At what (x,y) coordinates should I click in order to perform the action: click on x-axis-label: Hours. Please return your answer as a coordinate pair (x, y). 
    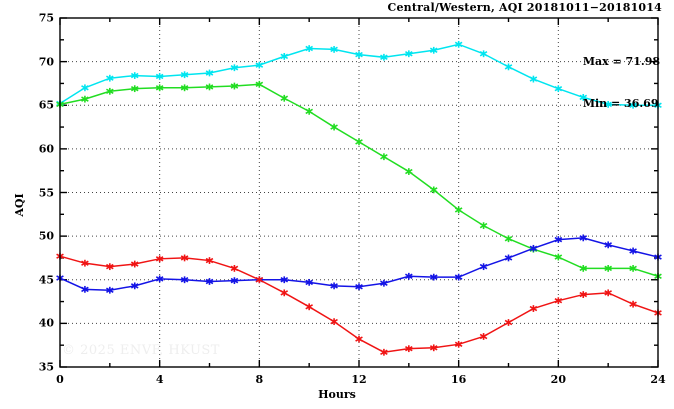
    Looking at the image, I should click on (337, 394).